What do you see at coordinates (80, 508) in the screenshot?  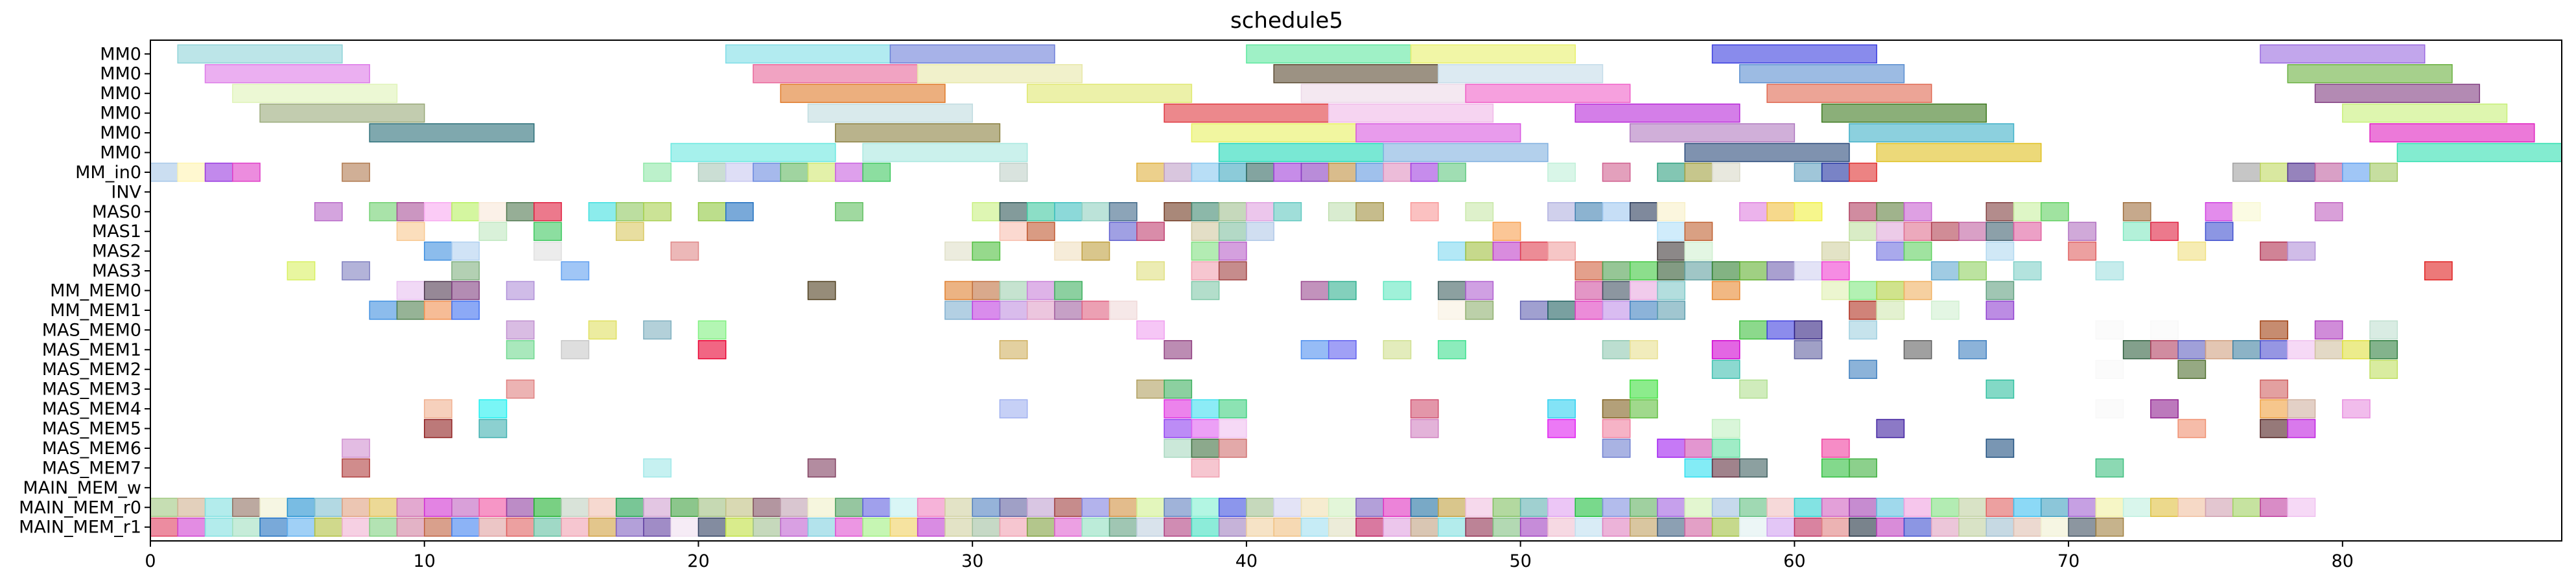 I see `y-tick-label: MAIN_MEM_r0` at bounding box center [80, 508].